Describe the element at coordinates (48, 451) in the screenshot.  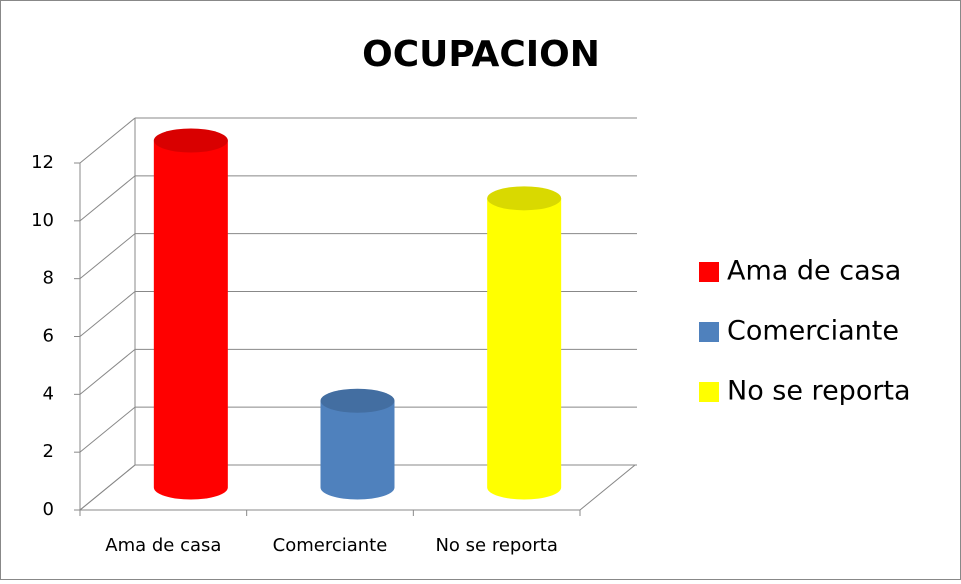
I see `y-tick-label: 2` at that location.